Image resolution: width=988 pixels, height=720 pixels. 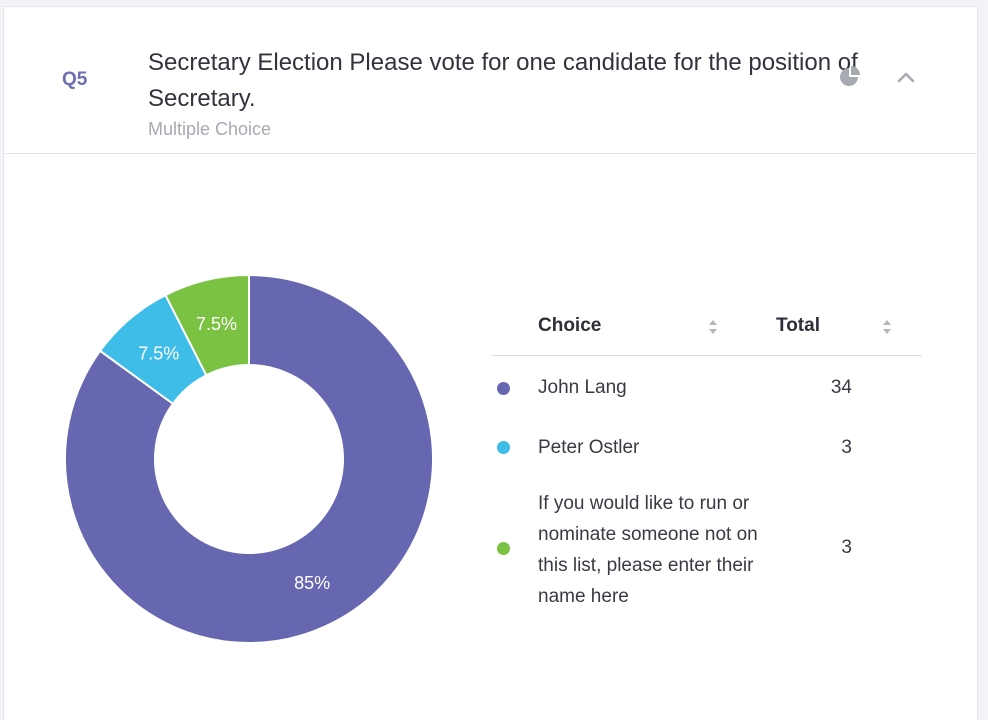 What do you see at coordinates (570, 325) in the screenshot?
I see `column-header-choice: Choice` at bounding box center [570, 325].